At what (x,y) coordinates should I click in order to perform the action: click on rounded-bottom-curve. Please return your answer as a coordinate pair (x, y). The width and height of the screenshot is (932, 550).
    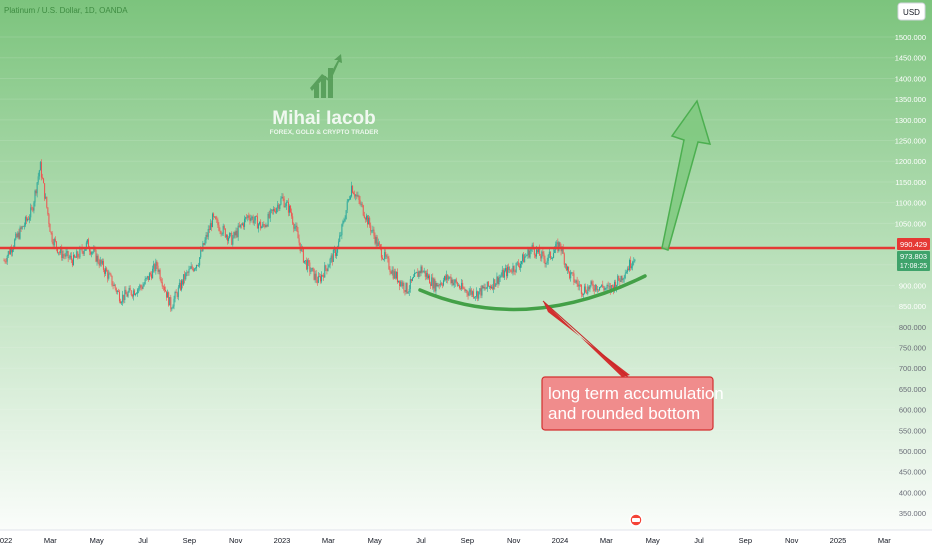
    Looking at the image, I should click on (532, 293).